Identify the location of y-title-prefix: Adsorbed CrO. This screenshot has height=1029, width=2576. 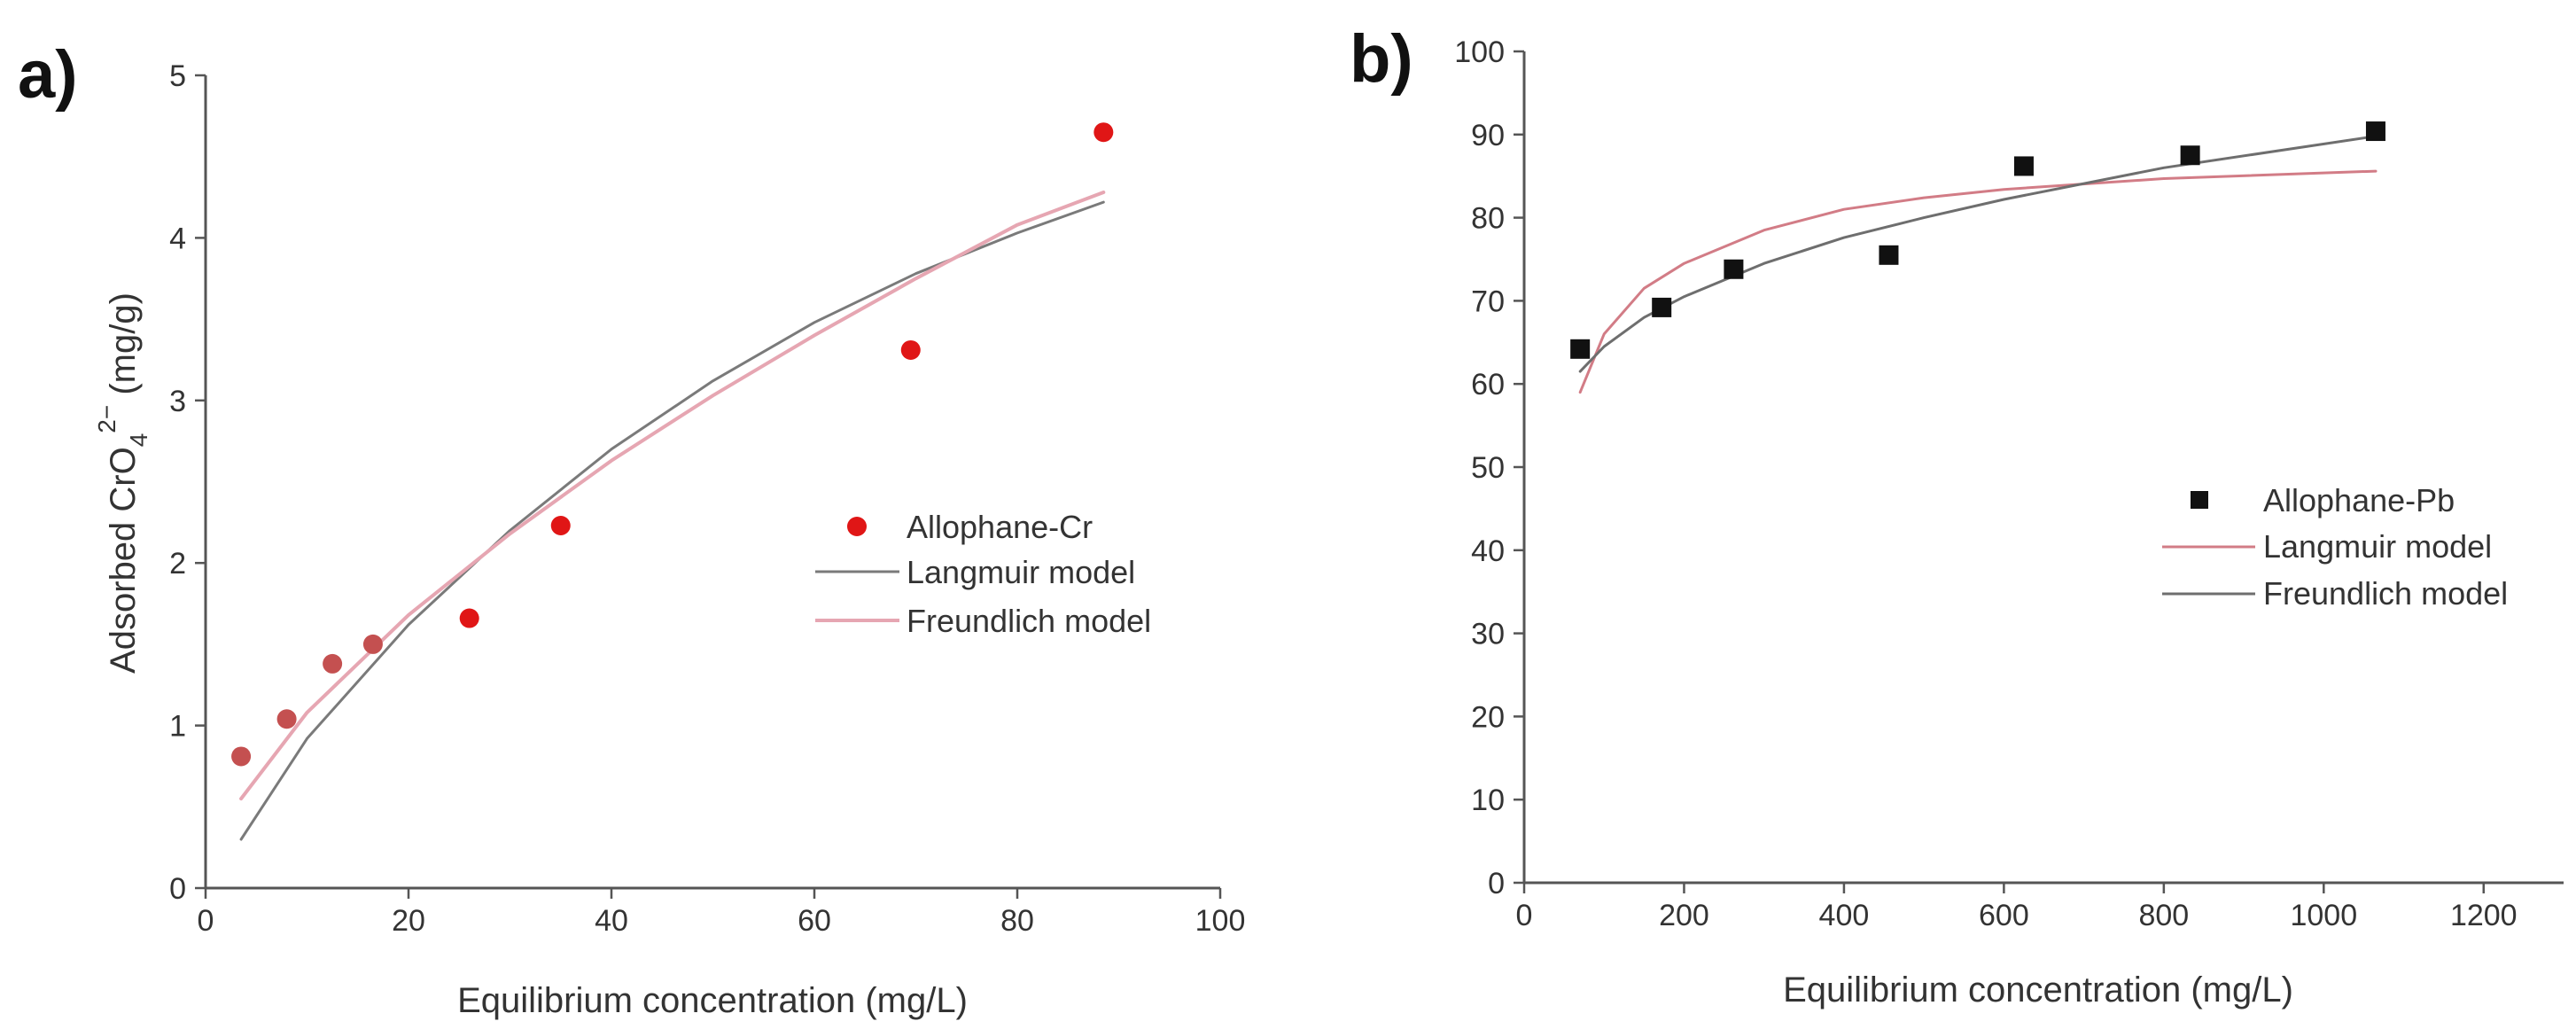
(124, 560).